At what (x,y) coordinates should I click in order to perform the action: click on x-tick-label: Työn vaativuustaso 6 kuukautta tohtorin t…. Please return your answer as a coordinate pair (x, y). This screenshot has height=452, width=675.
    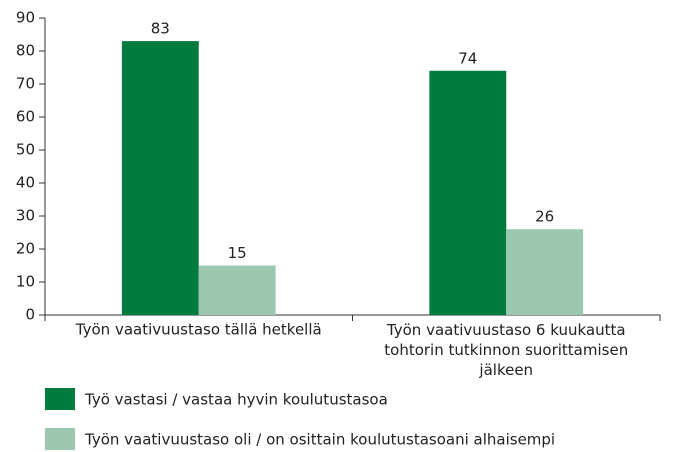
    Looking at the image, I should click on (506, 350).